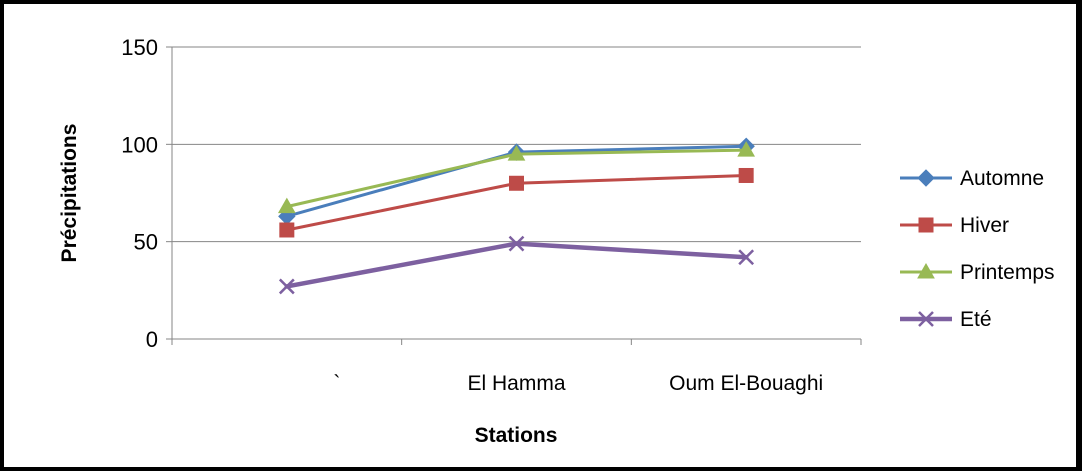  Describe the element at coordinates (69, 193) in the screenshot. I see `y-axis-title: Précipitations` at that location.